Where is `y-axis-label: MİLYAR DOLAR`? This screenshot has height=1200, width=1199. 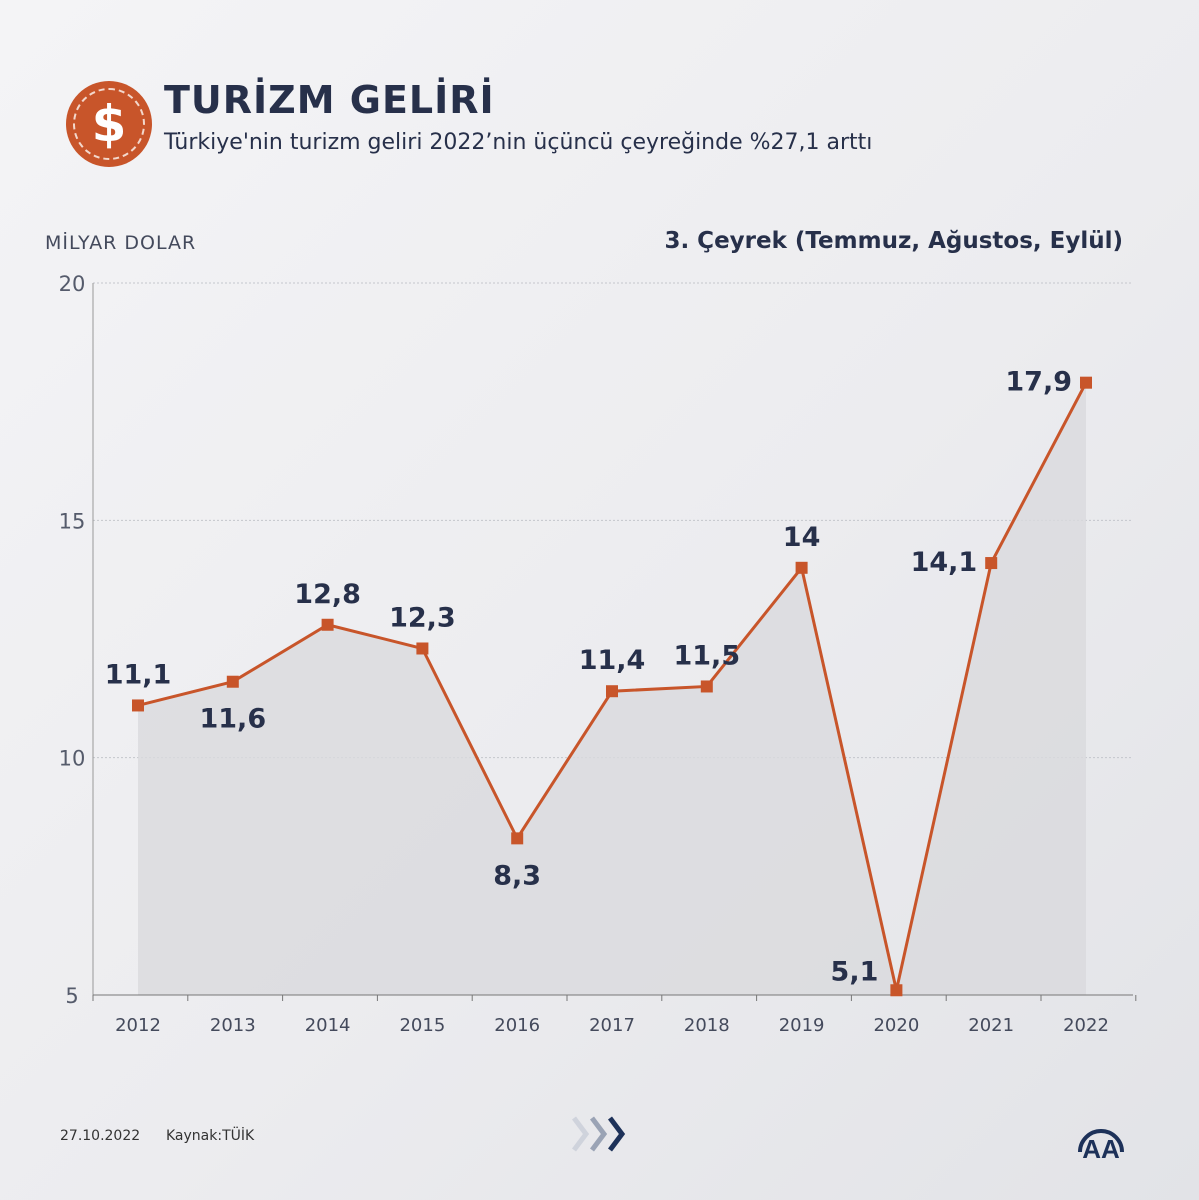 y-axis-label: MİLYAR DOLAR is located at coordinates (121, 243).